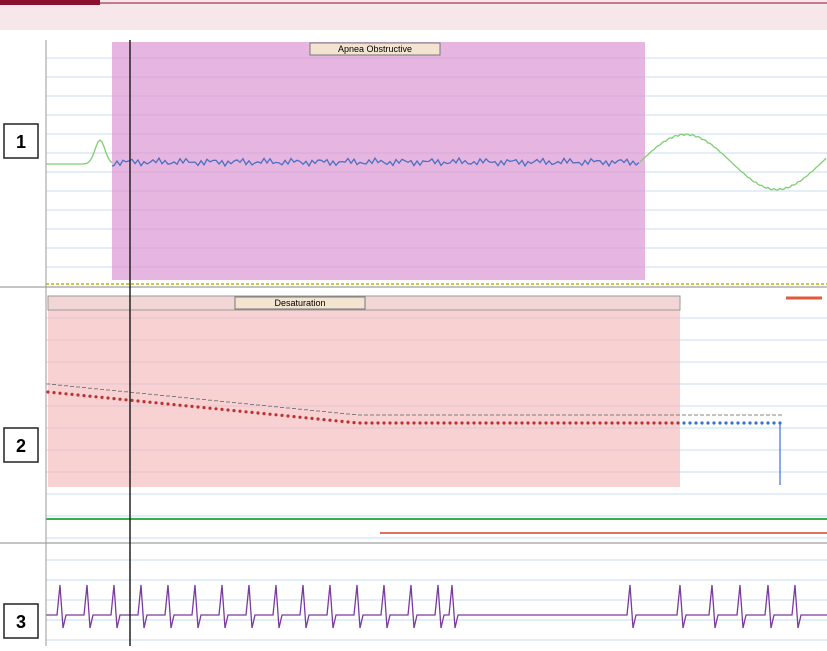 The height and width of the screenshot is (651, 827). Describe the element at coordinates (375, 49) in the screenshot. I see `event-label: Apnea Obstructive` at that location.